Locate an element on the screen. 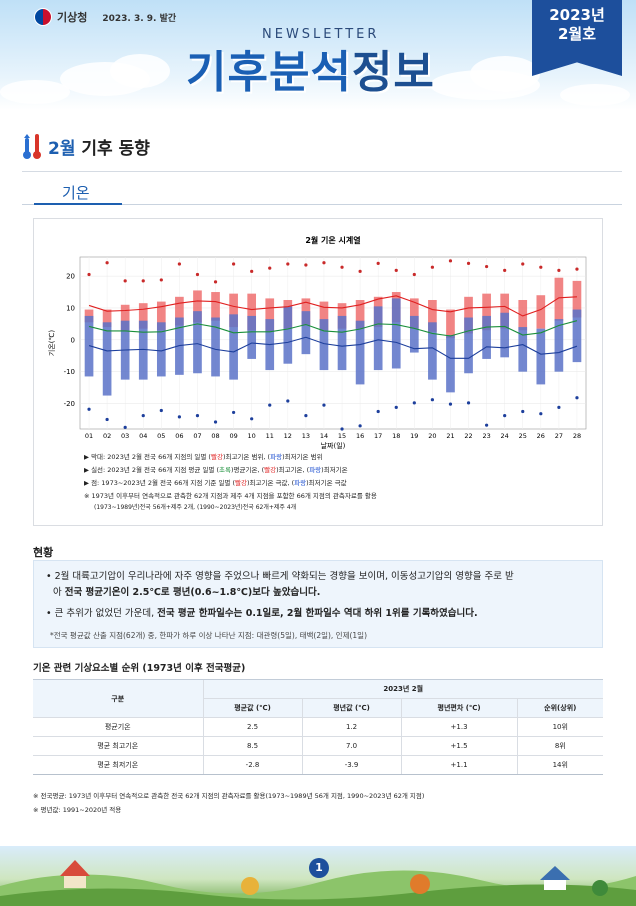  table-row: 평균기온 2.5 1.2 +1.3 10위 is located at coordinates (318, 727).